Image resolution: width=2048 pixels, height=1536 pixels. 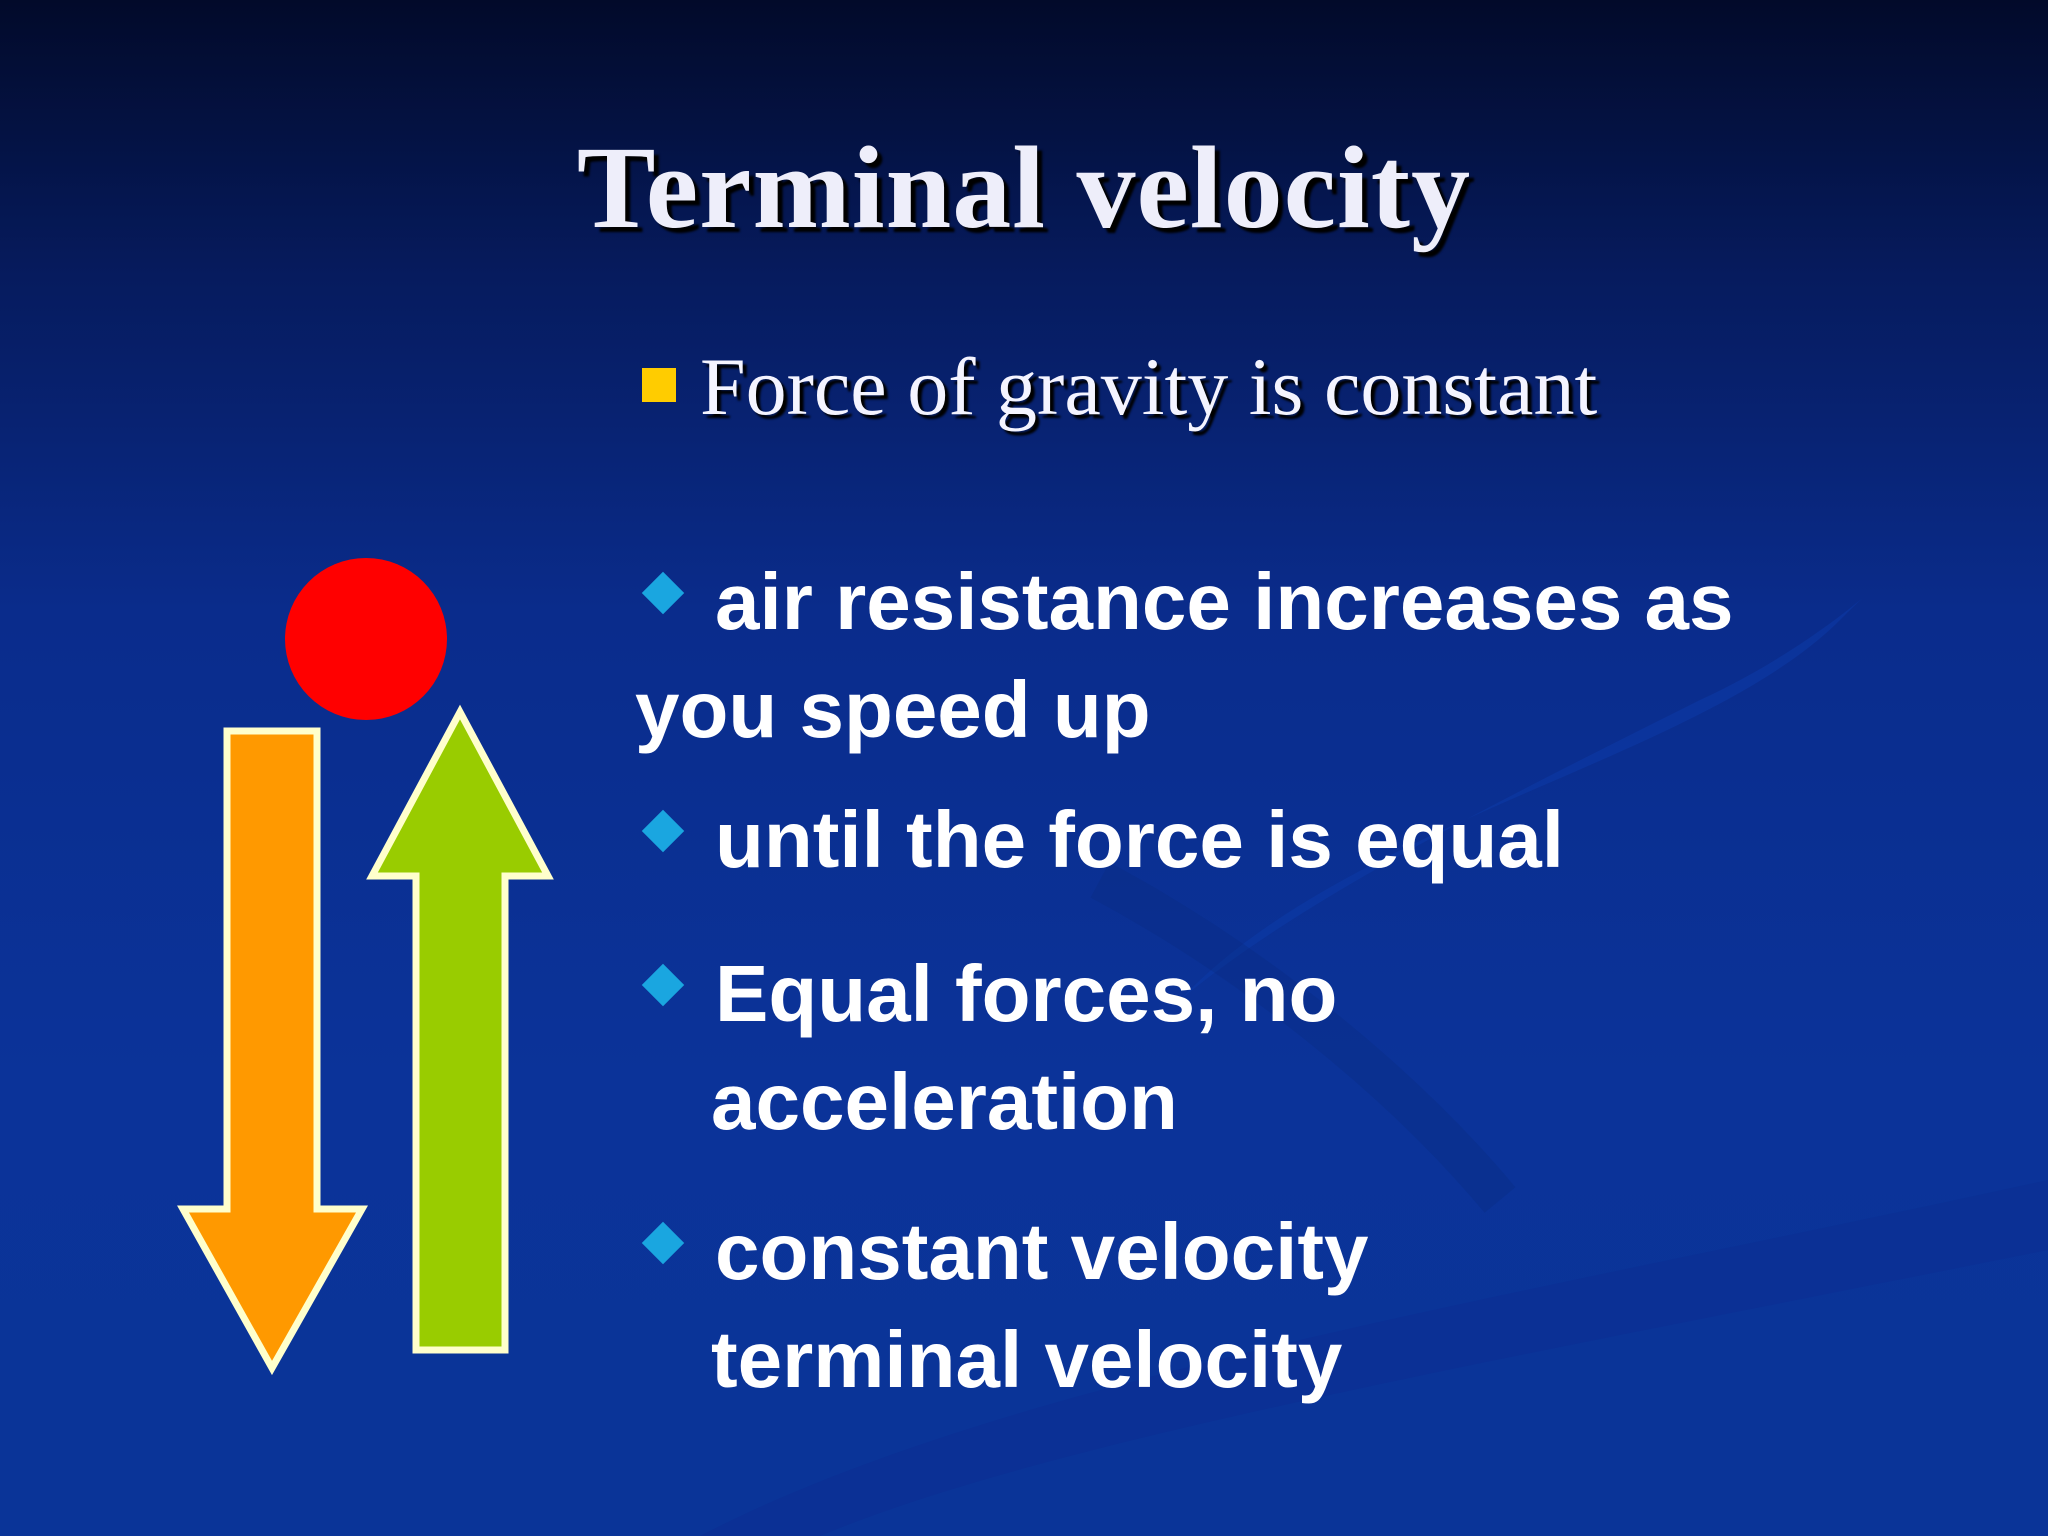 I want to click on green-up-arrow, so click(x=460, y=1029).